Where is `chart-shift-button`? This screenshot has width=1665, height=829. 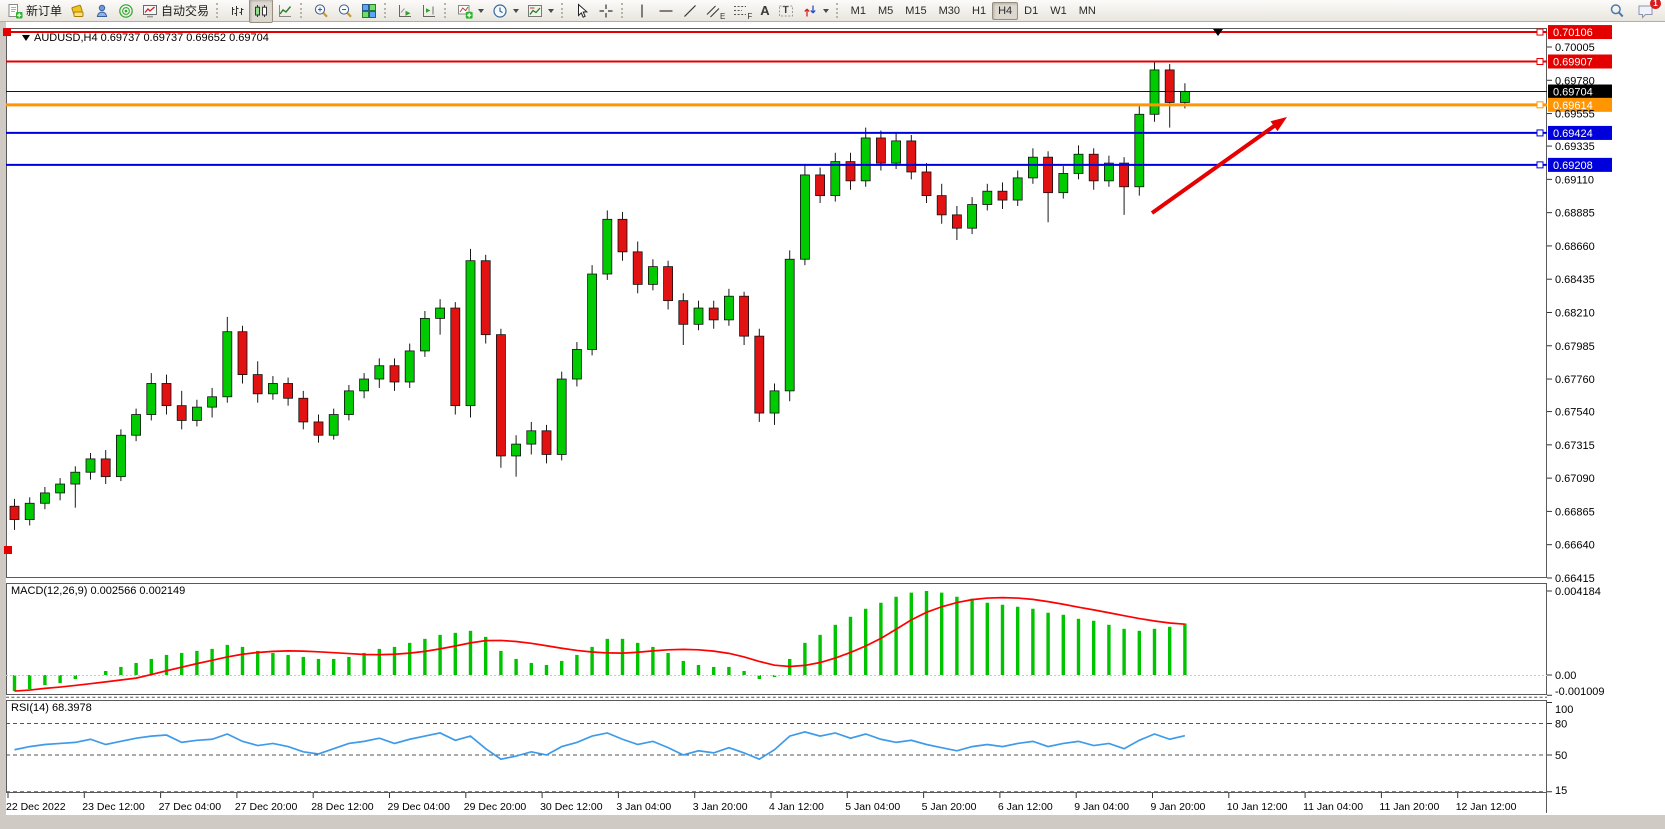 chart-shift-button is located at coordinates (429, 11).